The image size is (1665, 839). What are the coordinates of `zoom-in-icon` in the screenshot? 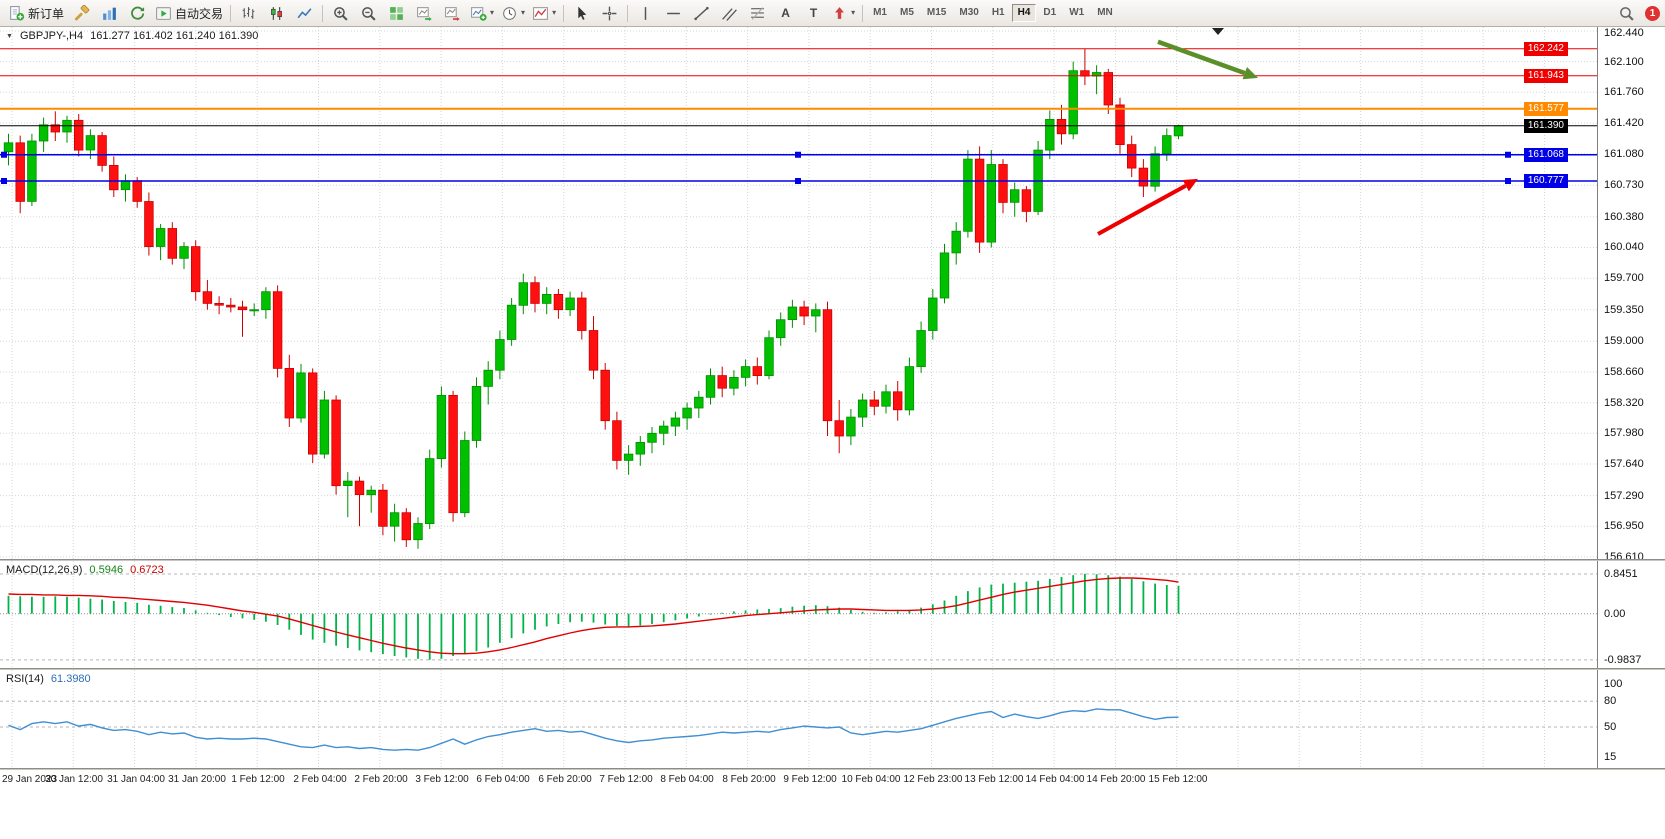 It's located at (341, 13).